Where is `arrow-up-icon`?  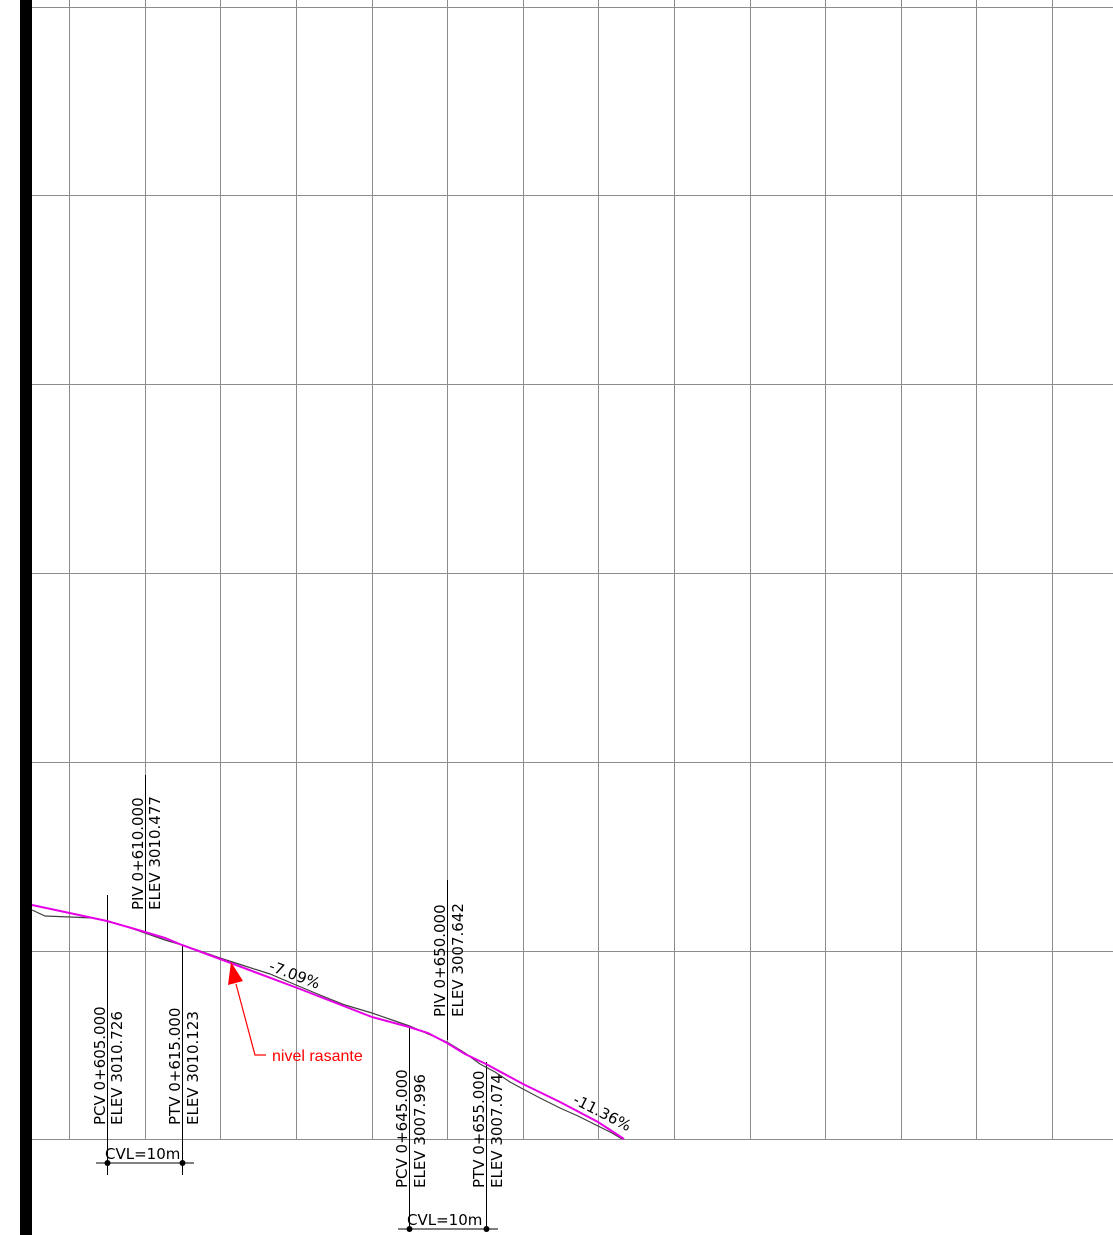
arrow-up-icon is located at coordinates (235, 973).